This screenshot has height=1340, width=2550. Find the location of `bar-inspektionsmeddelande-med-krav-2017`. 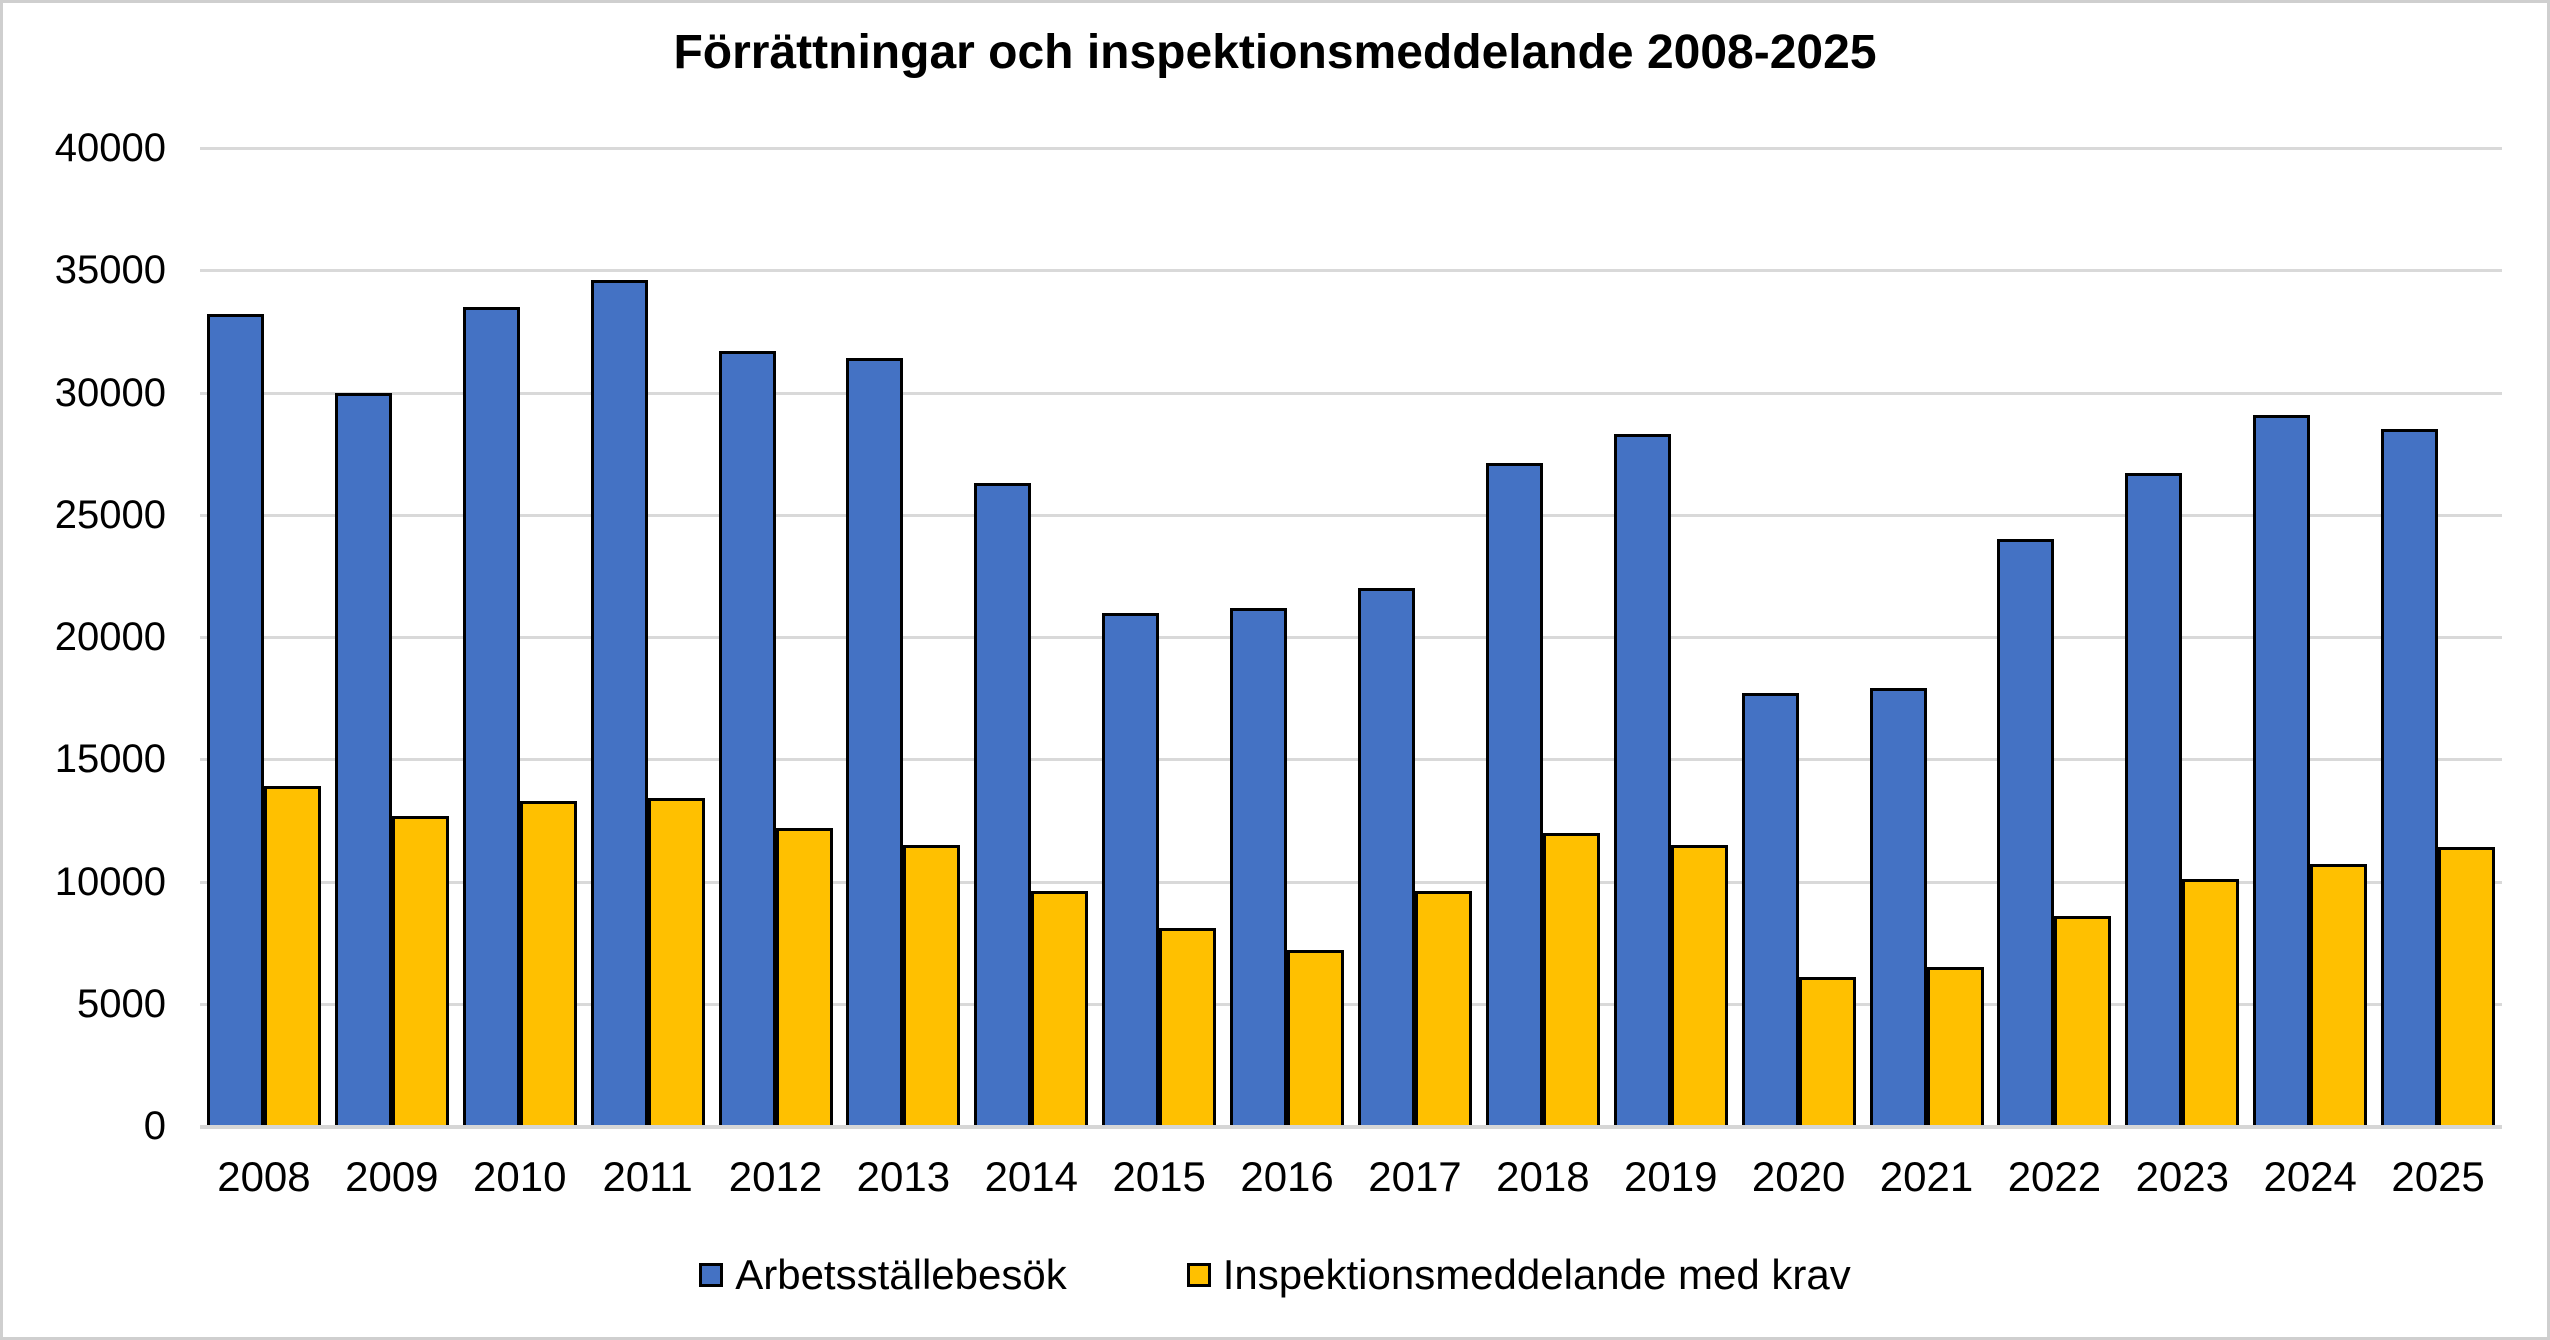

bar-inspektionsmeddelande-med-krav-2017 is located at coordinates (1443, 1008).